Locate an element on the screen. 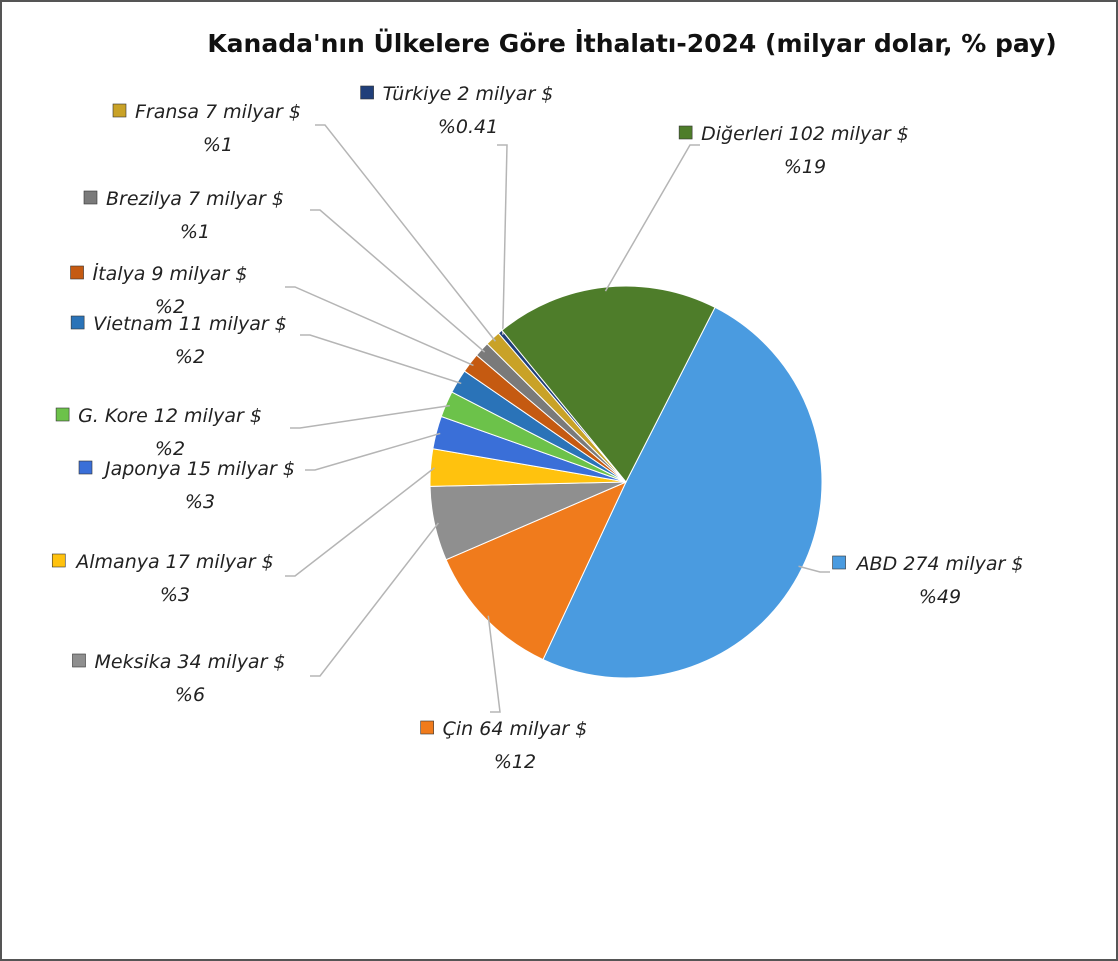 The width and height of the screenshot is (1118, 961). share-label: %0.41 is located at coordinates (468, 127).